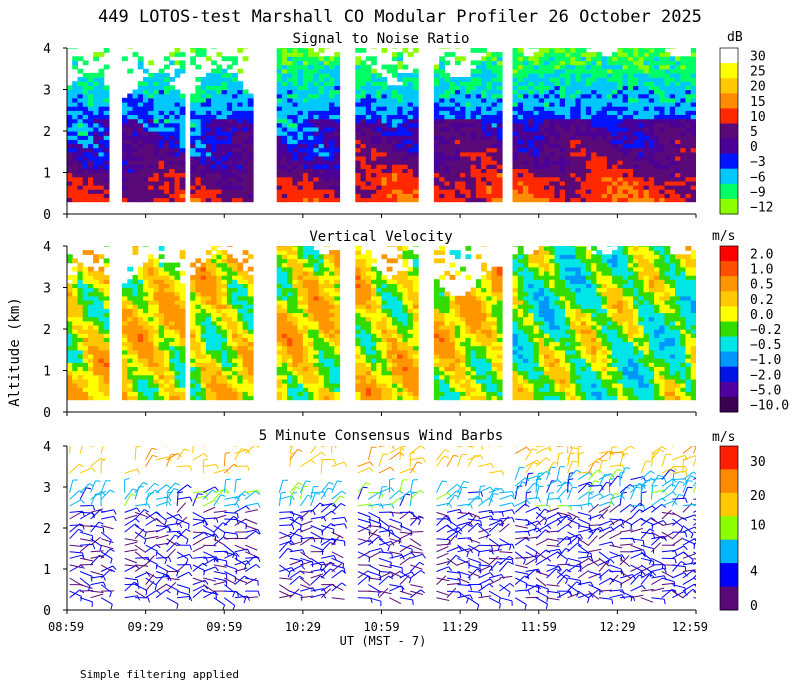 The image size is (800, 700). What do you see at coordinates (47, 174) in the screenshot?
I see `y-tick-label: 1` at bounding box center [47, 174].